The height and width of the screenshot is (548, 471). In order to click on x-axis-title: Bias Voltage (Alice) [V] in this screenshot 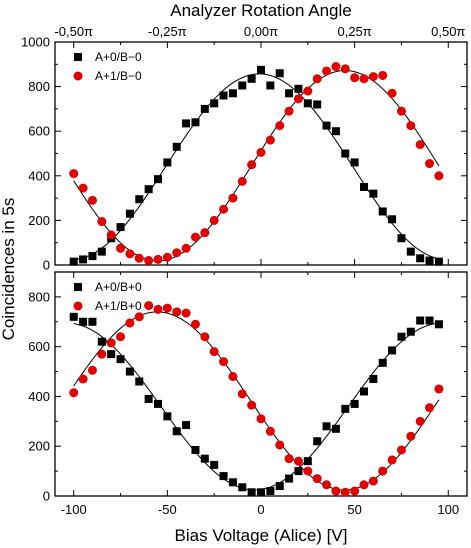, I will do `click(261, 535)`.